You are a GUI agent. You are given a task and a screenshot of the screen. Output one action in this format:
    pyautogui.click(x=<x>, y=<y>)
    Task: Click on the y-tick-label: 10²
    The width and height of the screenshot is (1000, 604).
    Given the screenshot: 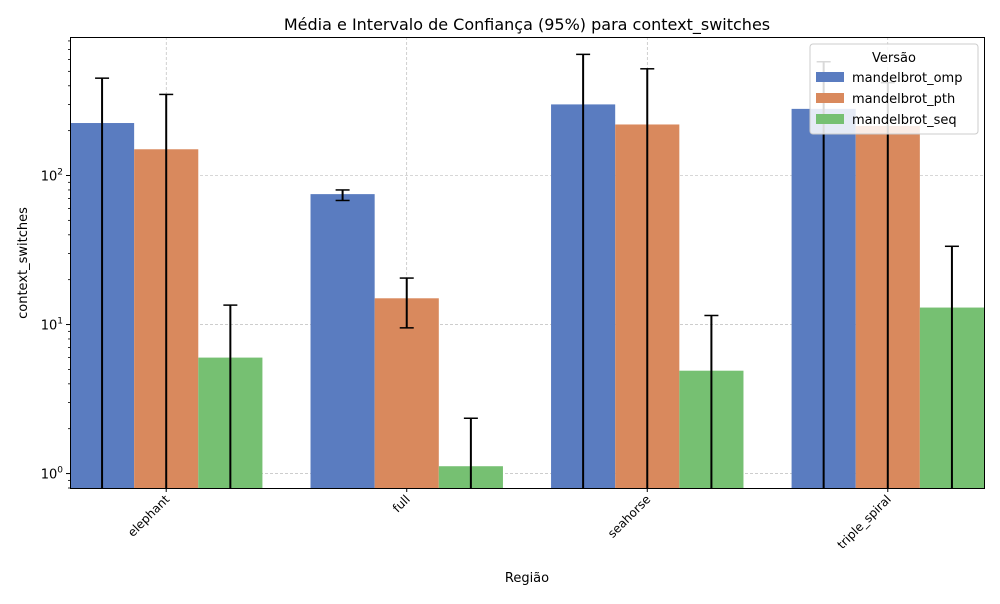 What is the action you would take?
    pyautogui.click(x=52, y=176)
    